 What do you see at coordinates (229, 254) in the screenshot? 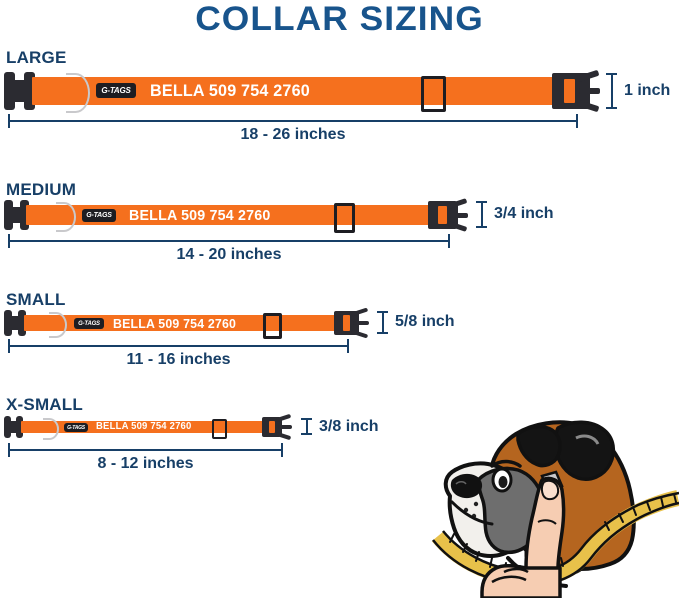
I see `length-label-medium: 14 - 20 inches` at bounding box center [229, 254].